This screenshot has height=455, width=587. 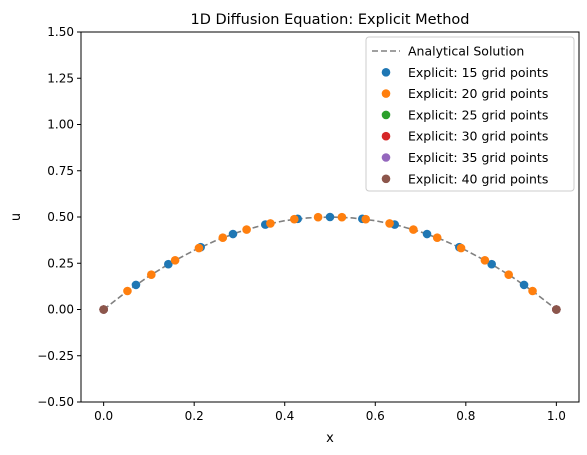 What do you see at coordinates (466, 51) in the screenshot?
I see `legend-entry-analytical: Analytical Solution` at bounding box center [466, 51].